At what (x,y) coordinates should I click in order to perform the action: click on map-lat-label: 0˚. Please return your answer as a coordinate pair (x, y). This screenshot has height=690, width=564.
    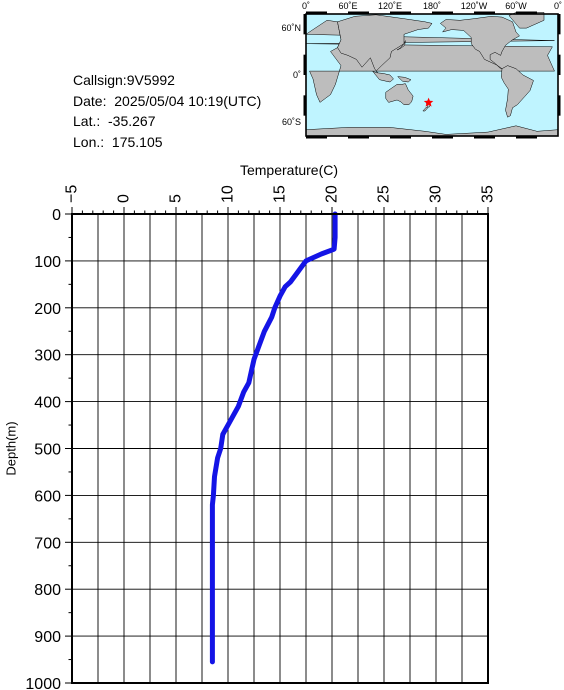
    Looking at the image, I should click on (297, 75).